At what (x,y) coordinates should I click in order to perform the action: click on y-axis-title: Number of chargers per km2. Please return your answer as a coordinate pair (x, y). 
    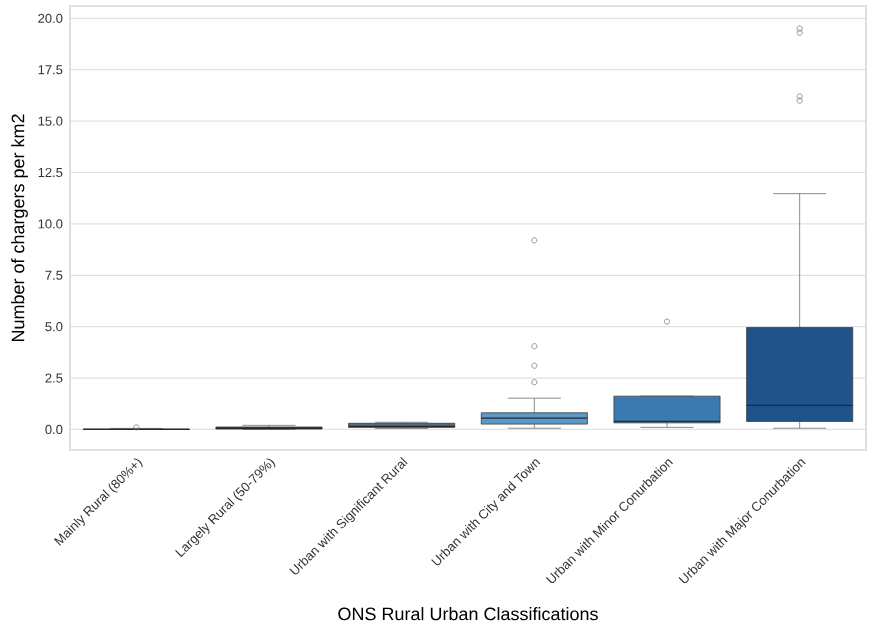
    Looking at the image, I should click on (19, 228).